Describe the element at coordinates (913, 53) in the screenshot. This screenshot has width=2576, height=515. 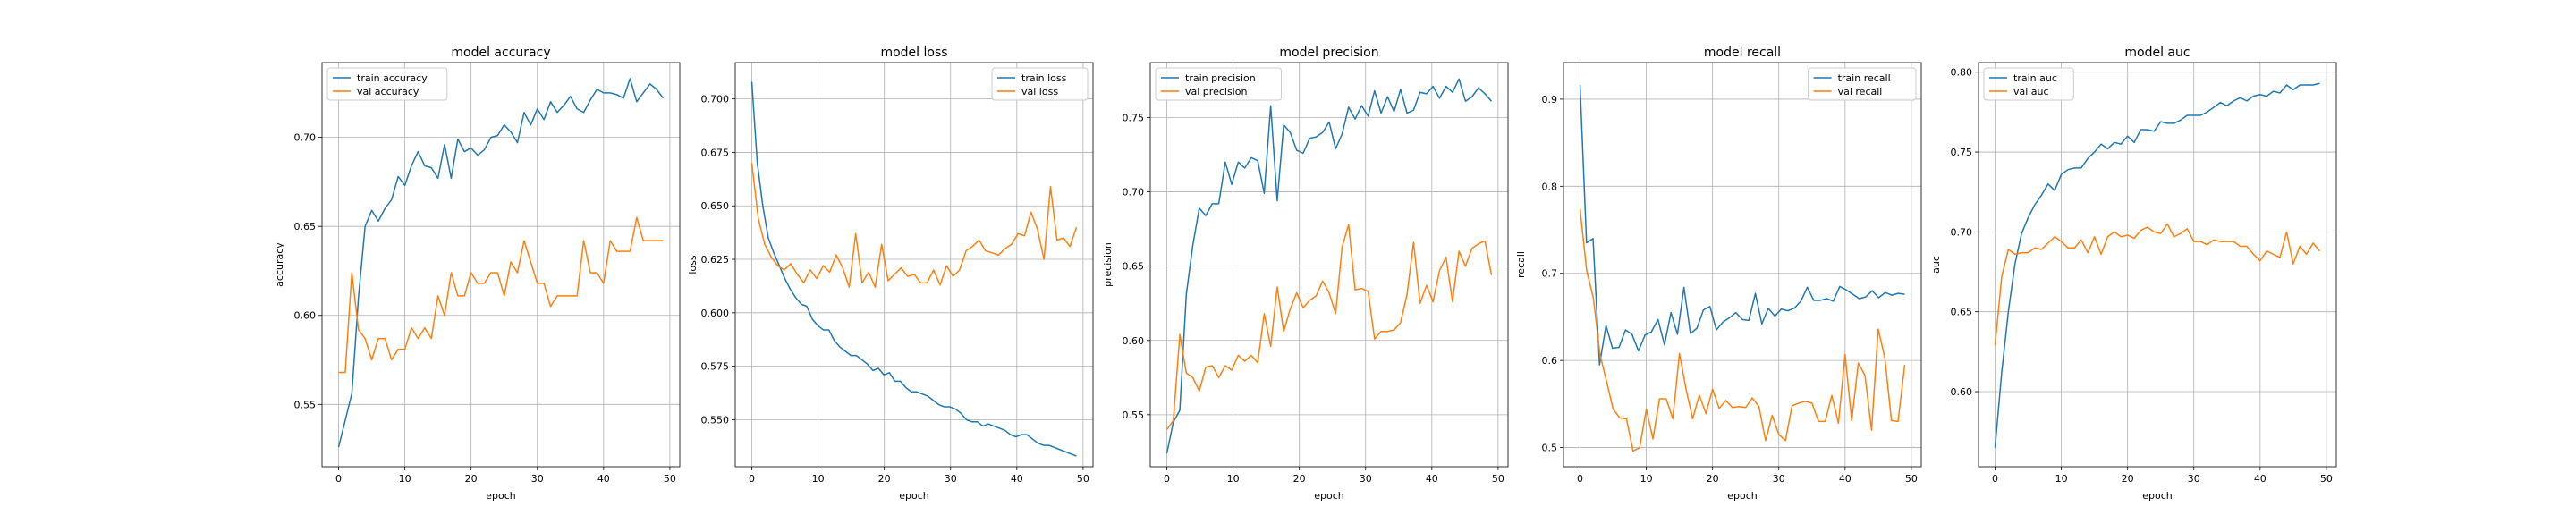
I see `chart-title: model loss` at that location.